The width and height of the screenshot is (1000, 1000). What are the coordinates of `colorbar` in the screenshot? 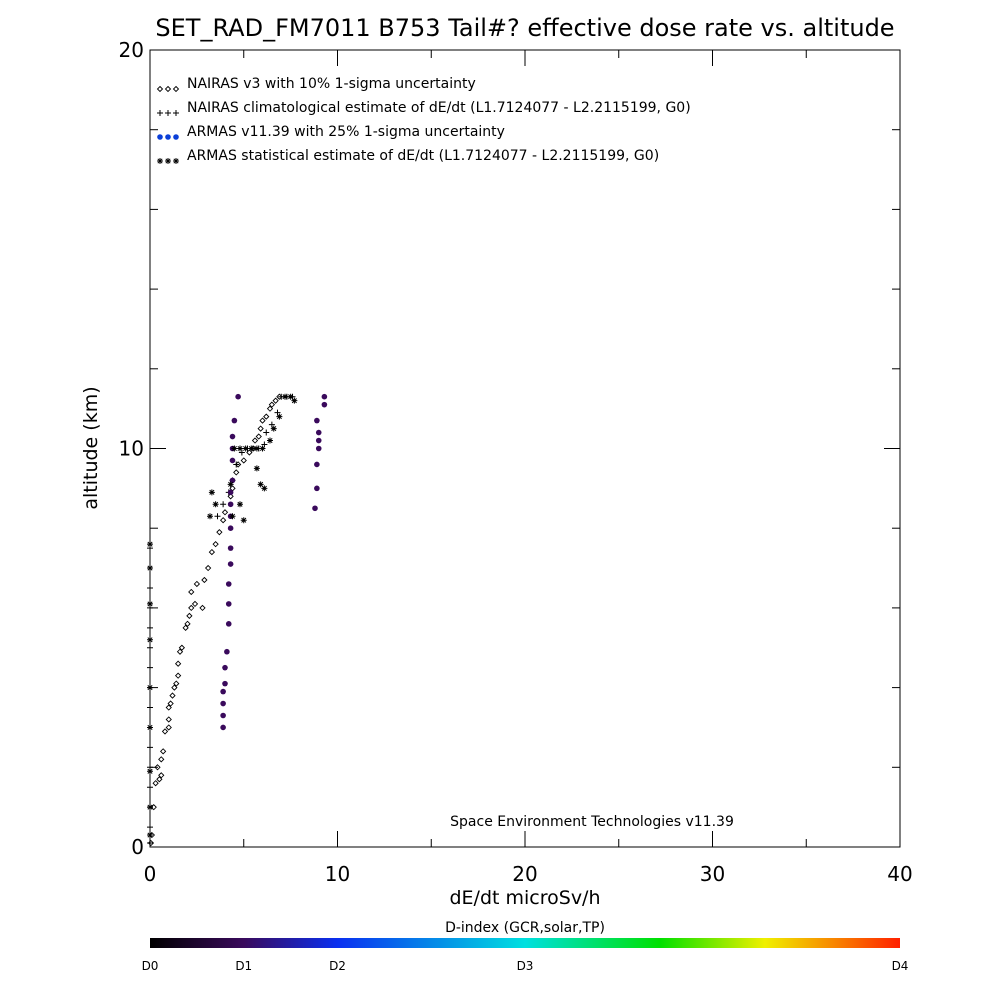 It's located at (525, 943).